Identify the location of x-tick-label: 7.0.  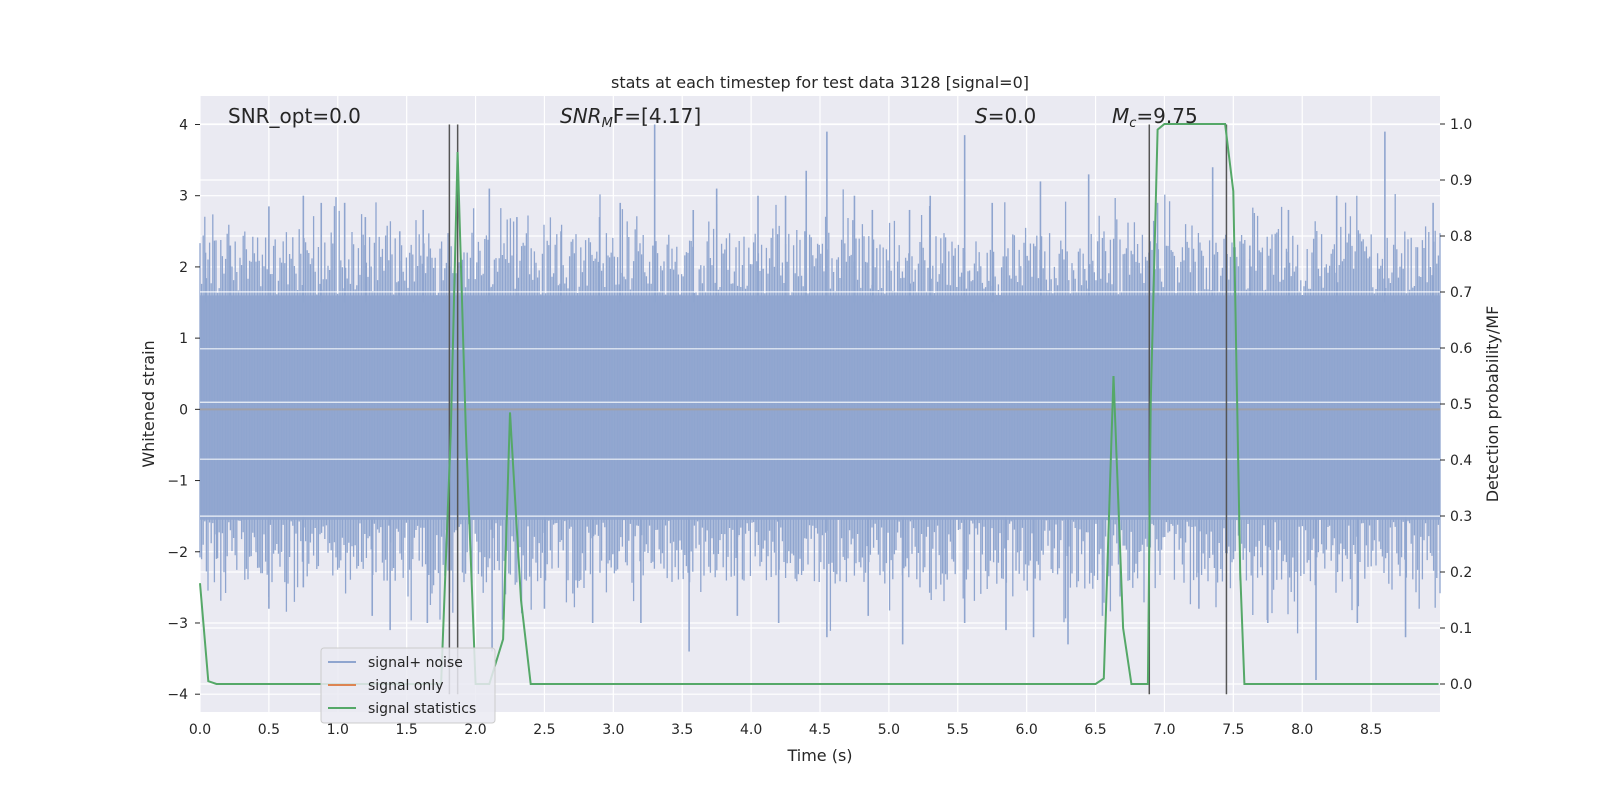
(1164, 730).